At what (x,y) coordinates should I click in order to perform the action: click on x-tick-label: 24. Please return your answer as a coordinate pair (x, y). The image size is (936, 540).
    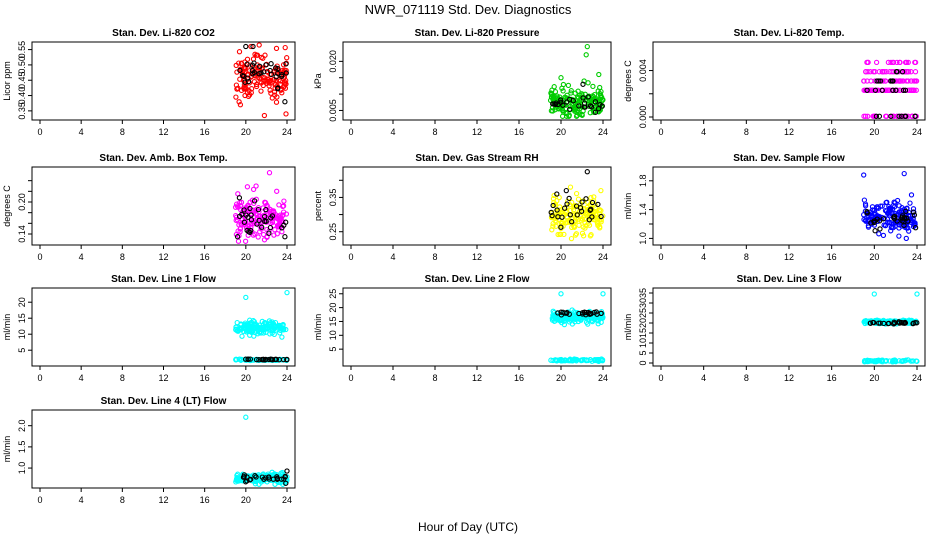
    Looking at the image, I should click on (603, 132).